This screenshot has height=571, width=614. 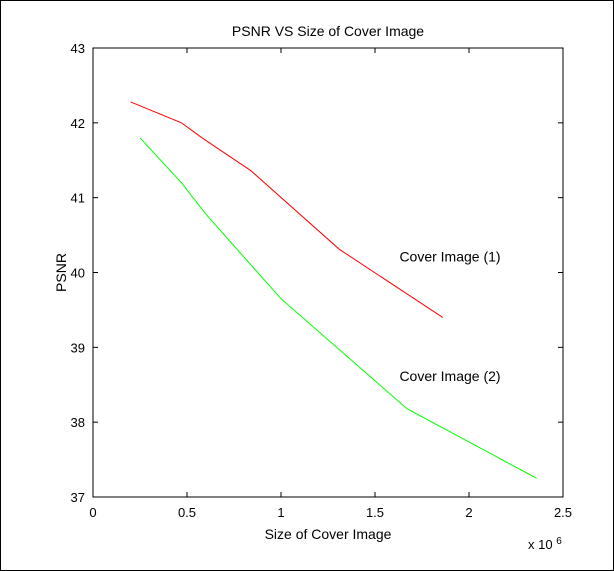 What do you see at coordinates (78, 497) in the screenshot?
I see `y-tick-label: 37` at bounding box center [78, 497].